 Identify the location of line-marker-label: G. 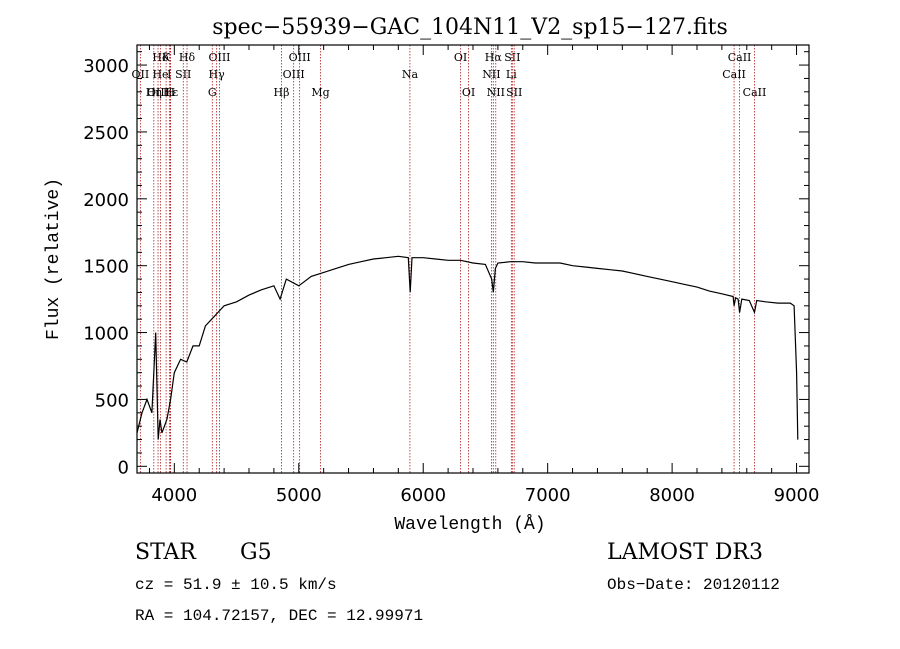
(212, 92).